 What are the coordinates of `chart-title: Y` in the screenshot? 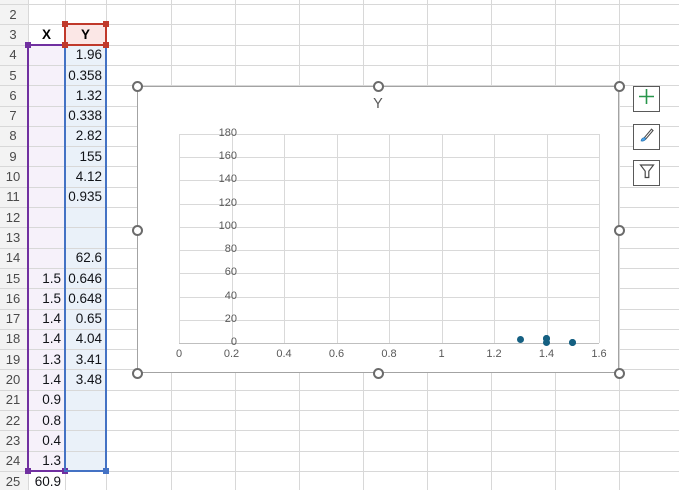 It's located at (378, 104).